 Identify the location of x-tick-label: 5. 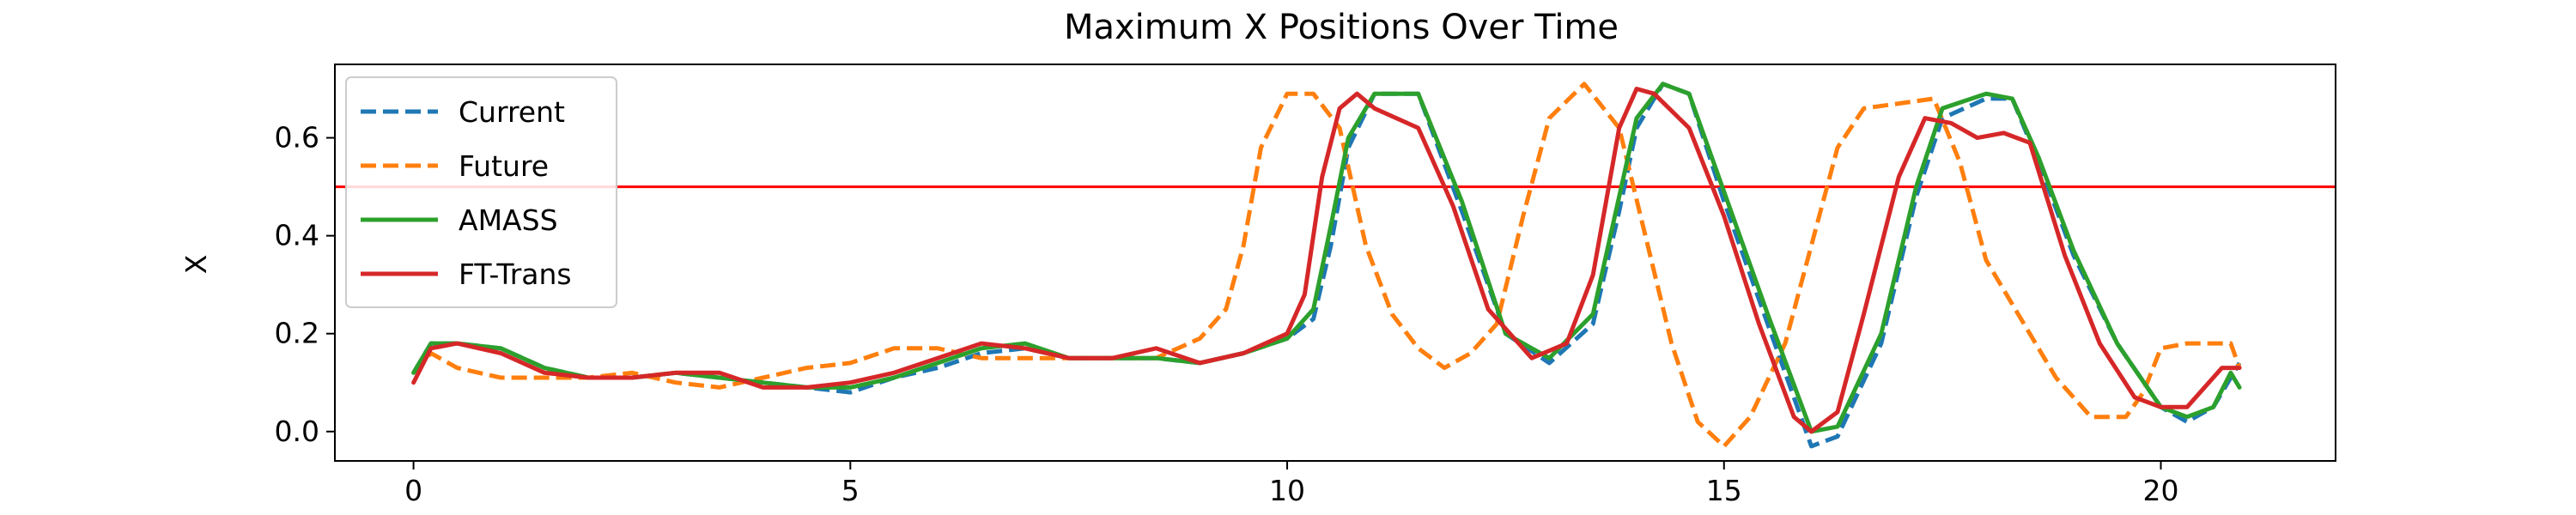
(850, 490).